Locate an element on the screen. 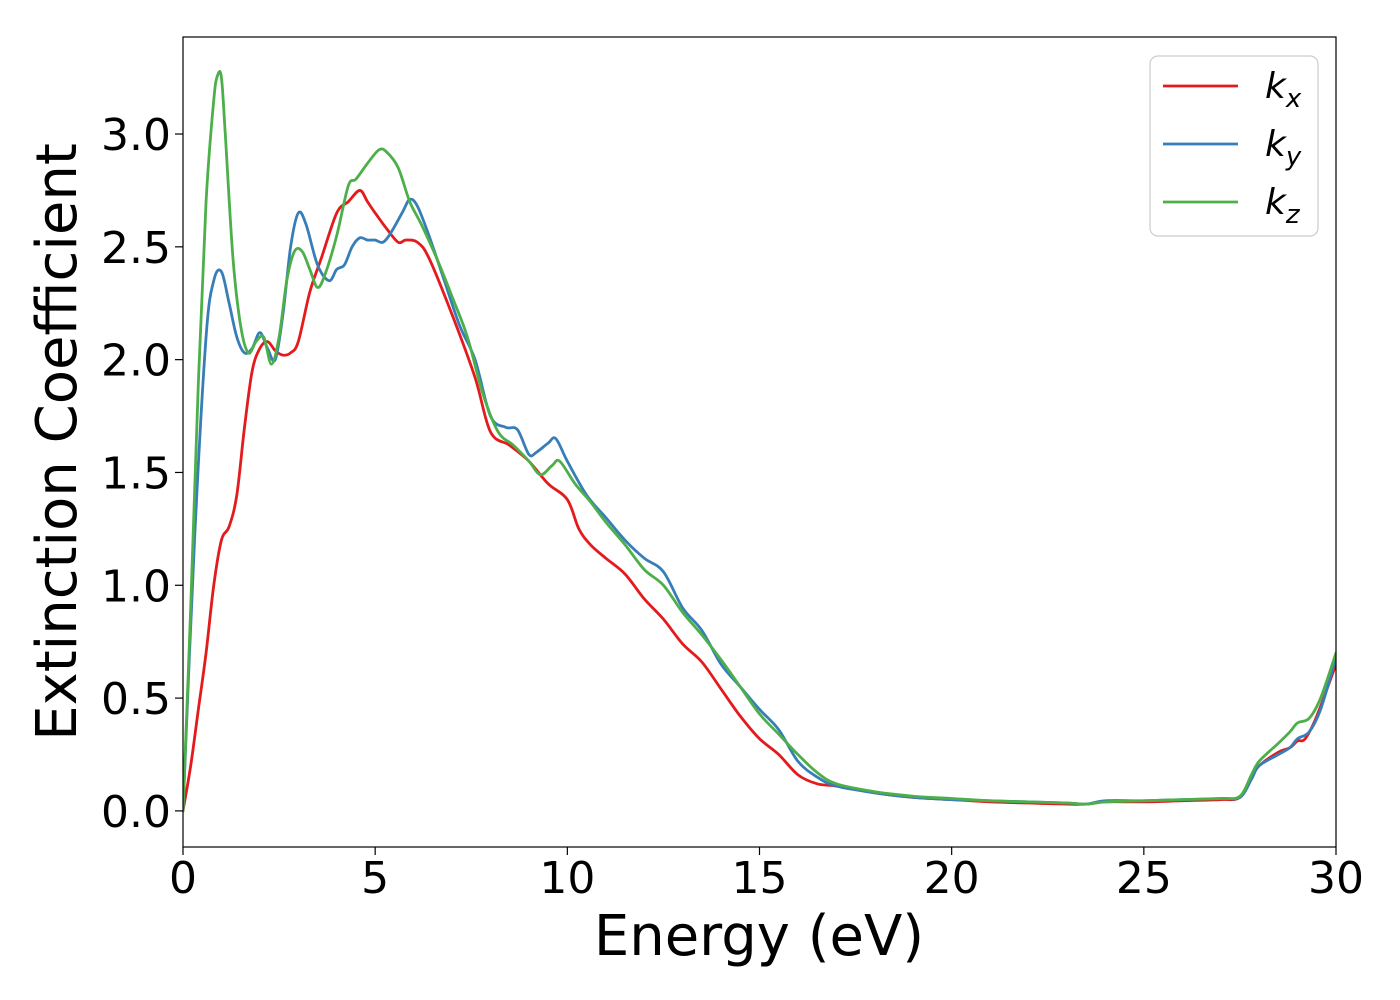 The height and width of the screenshot is (1000, 1400). x-tick-label: 5 is located at coordinates (375, 878).